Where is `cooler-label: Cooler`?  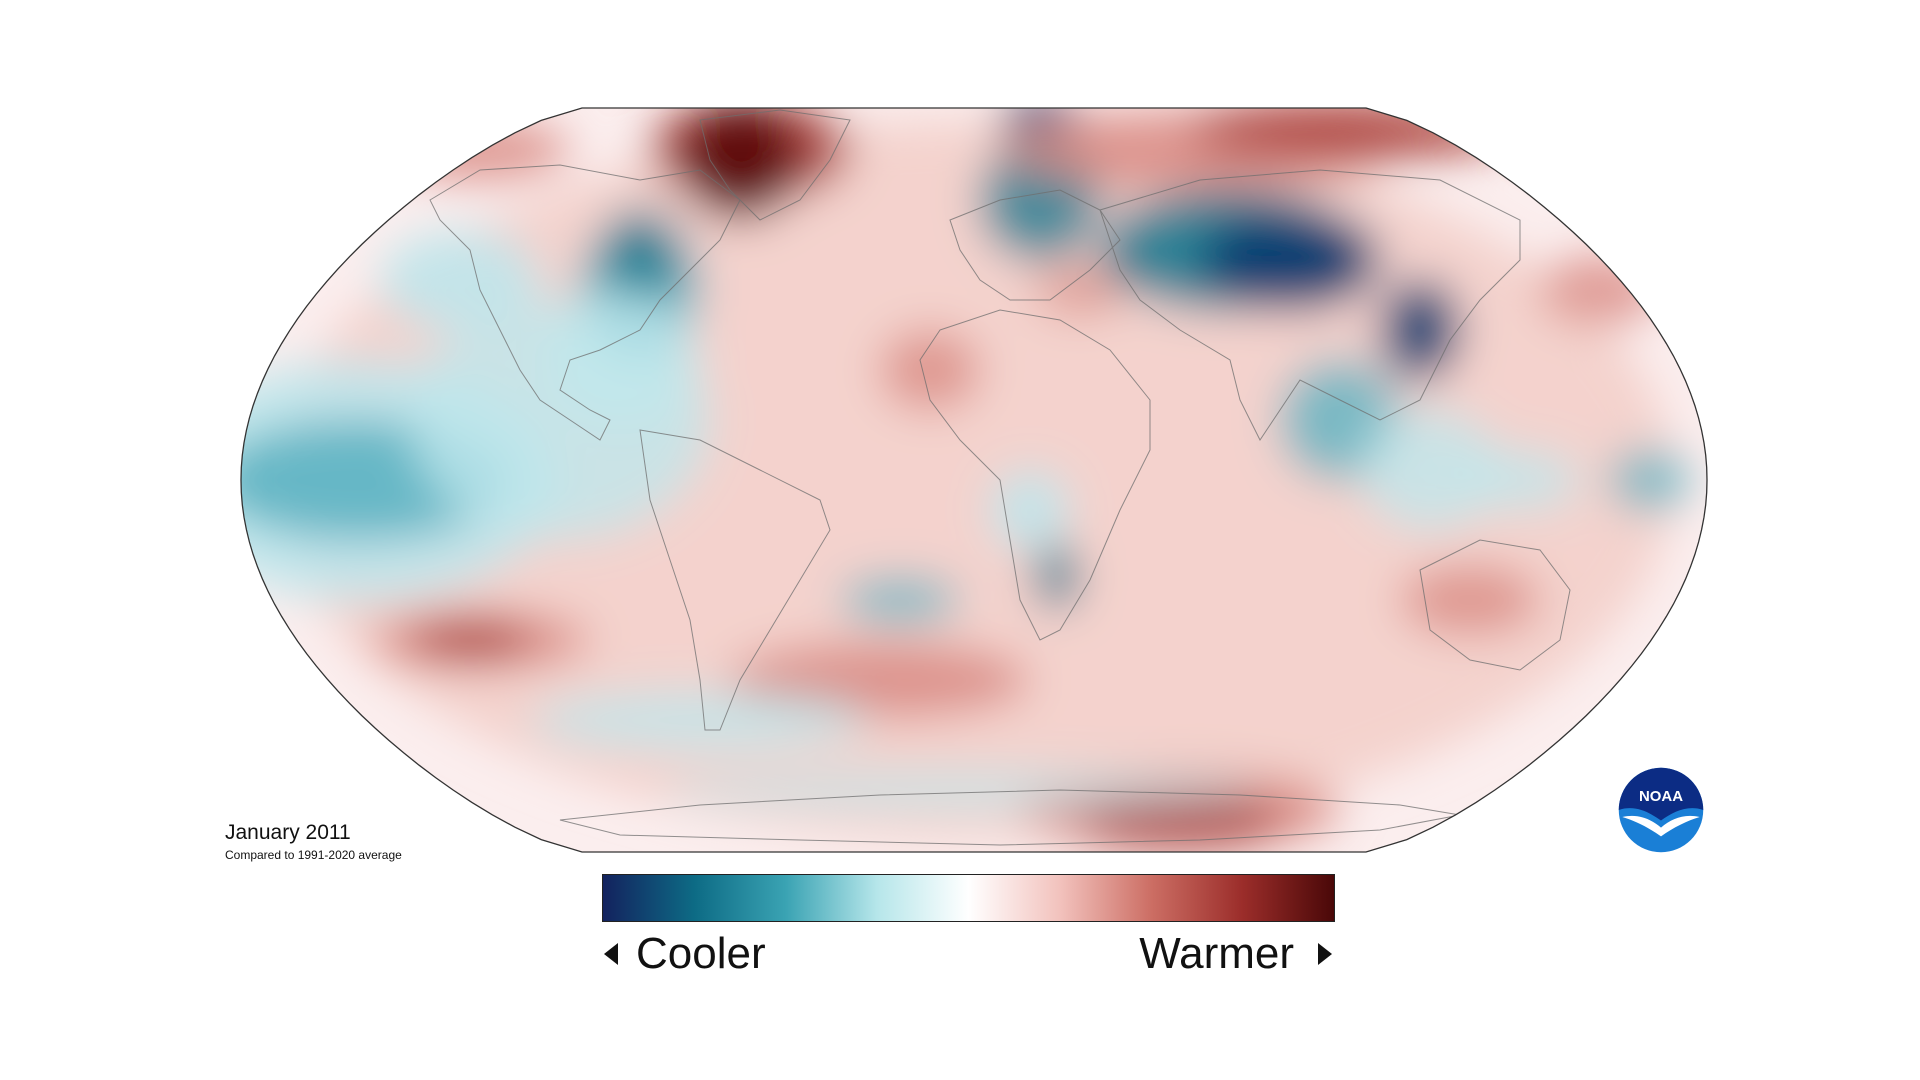
cooler-label: Cooler is located at coordinates (701, 953).